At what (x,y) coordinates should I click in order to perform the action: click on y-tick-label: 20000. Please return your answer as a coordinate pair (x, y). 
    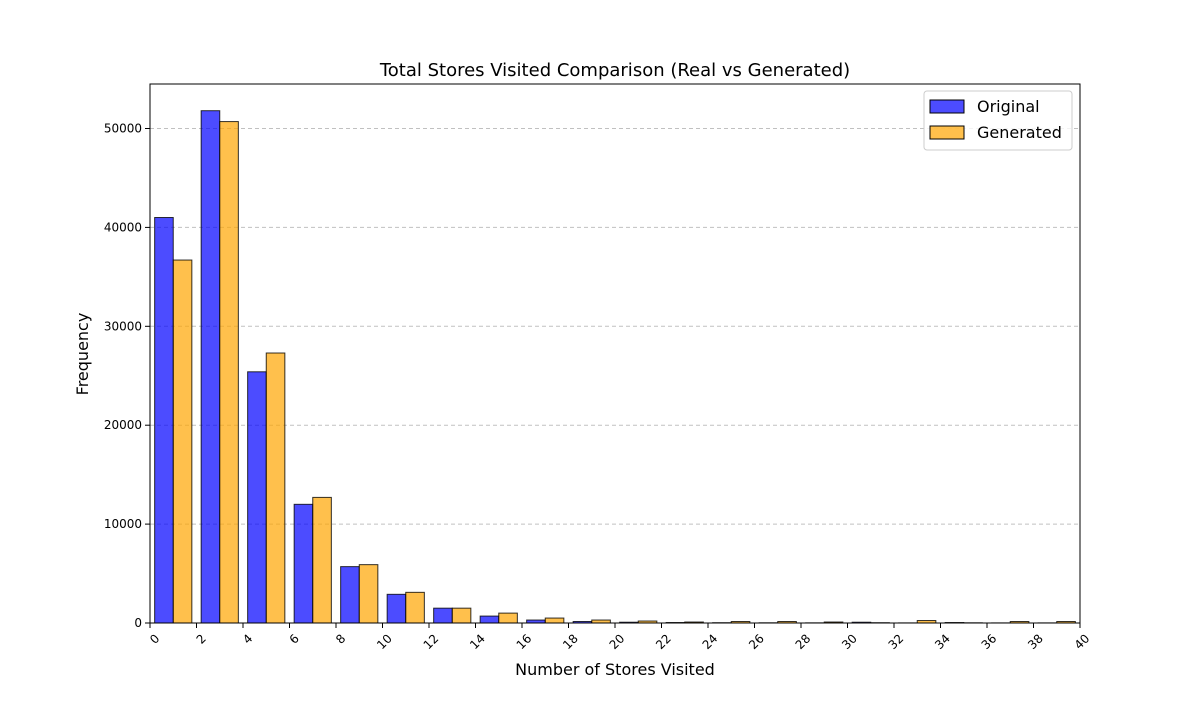
    Looking at the image, I should click on (123, 425).